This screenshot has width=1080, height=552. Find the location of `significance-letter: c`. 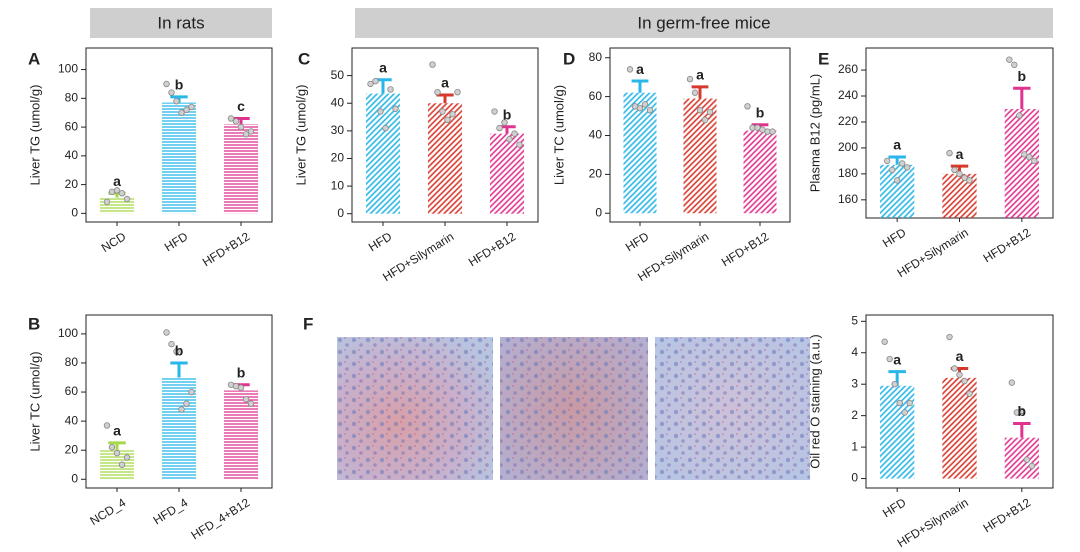

significance-letter: c is located at coordinates (241, 106).